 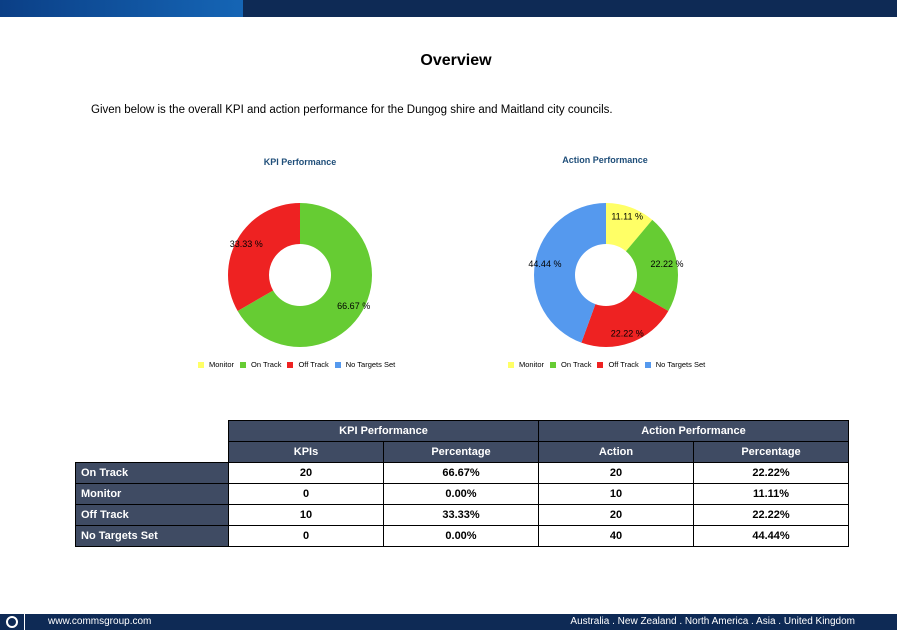 I want to click on slice-data-label: 66.67 %, so click(x=353, y=306).